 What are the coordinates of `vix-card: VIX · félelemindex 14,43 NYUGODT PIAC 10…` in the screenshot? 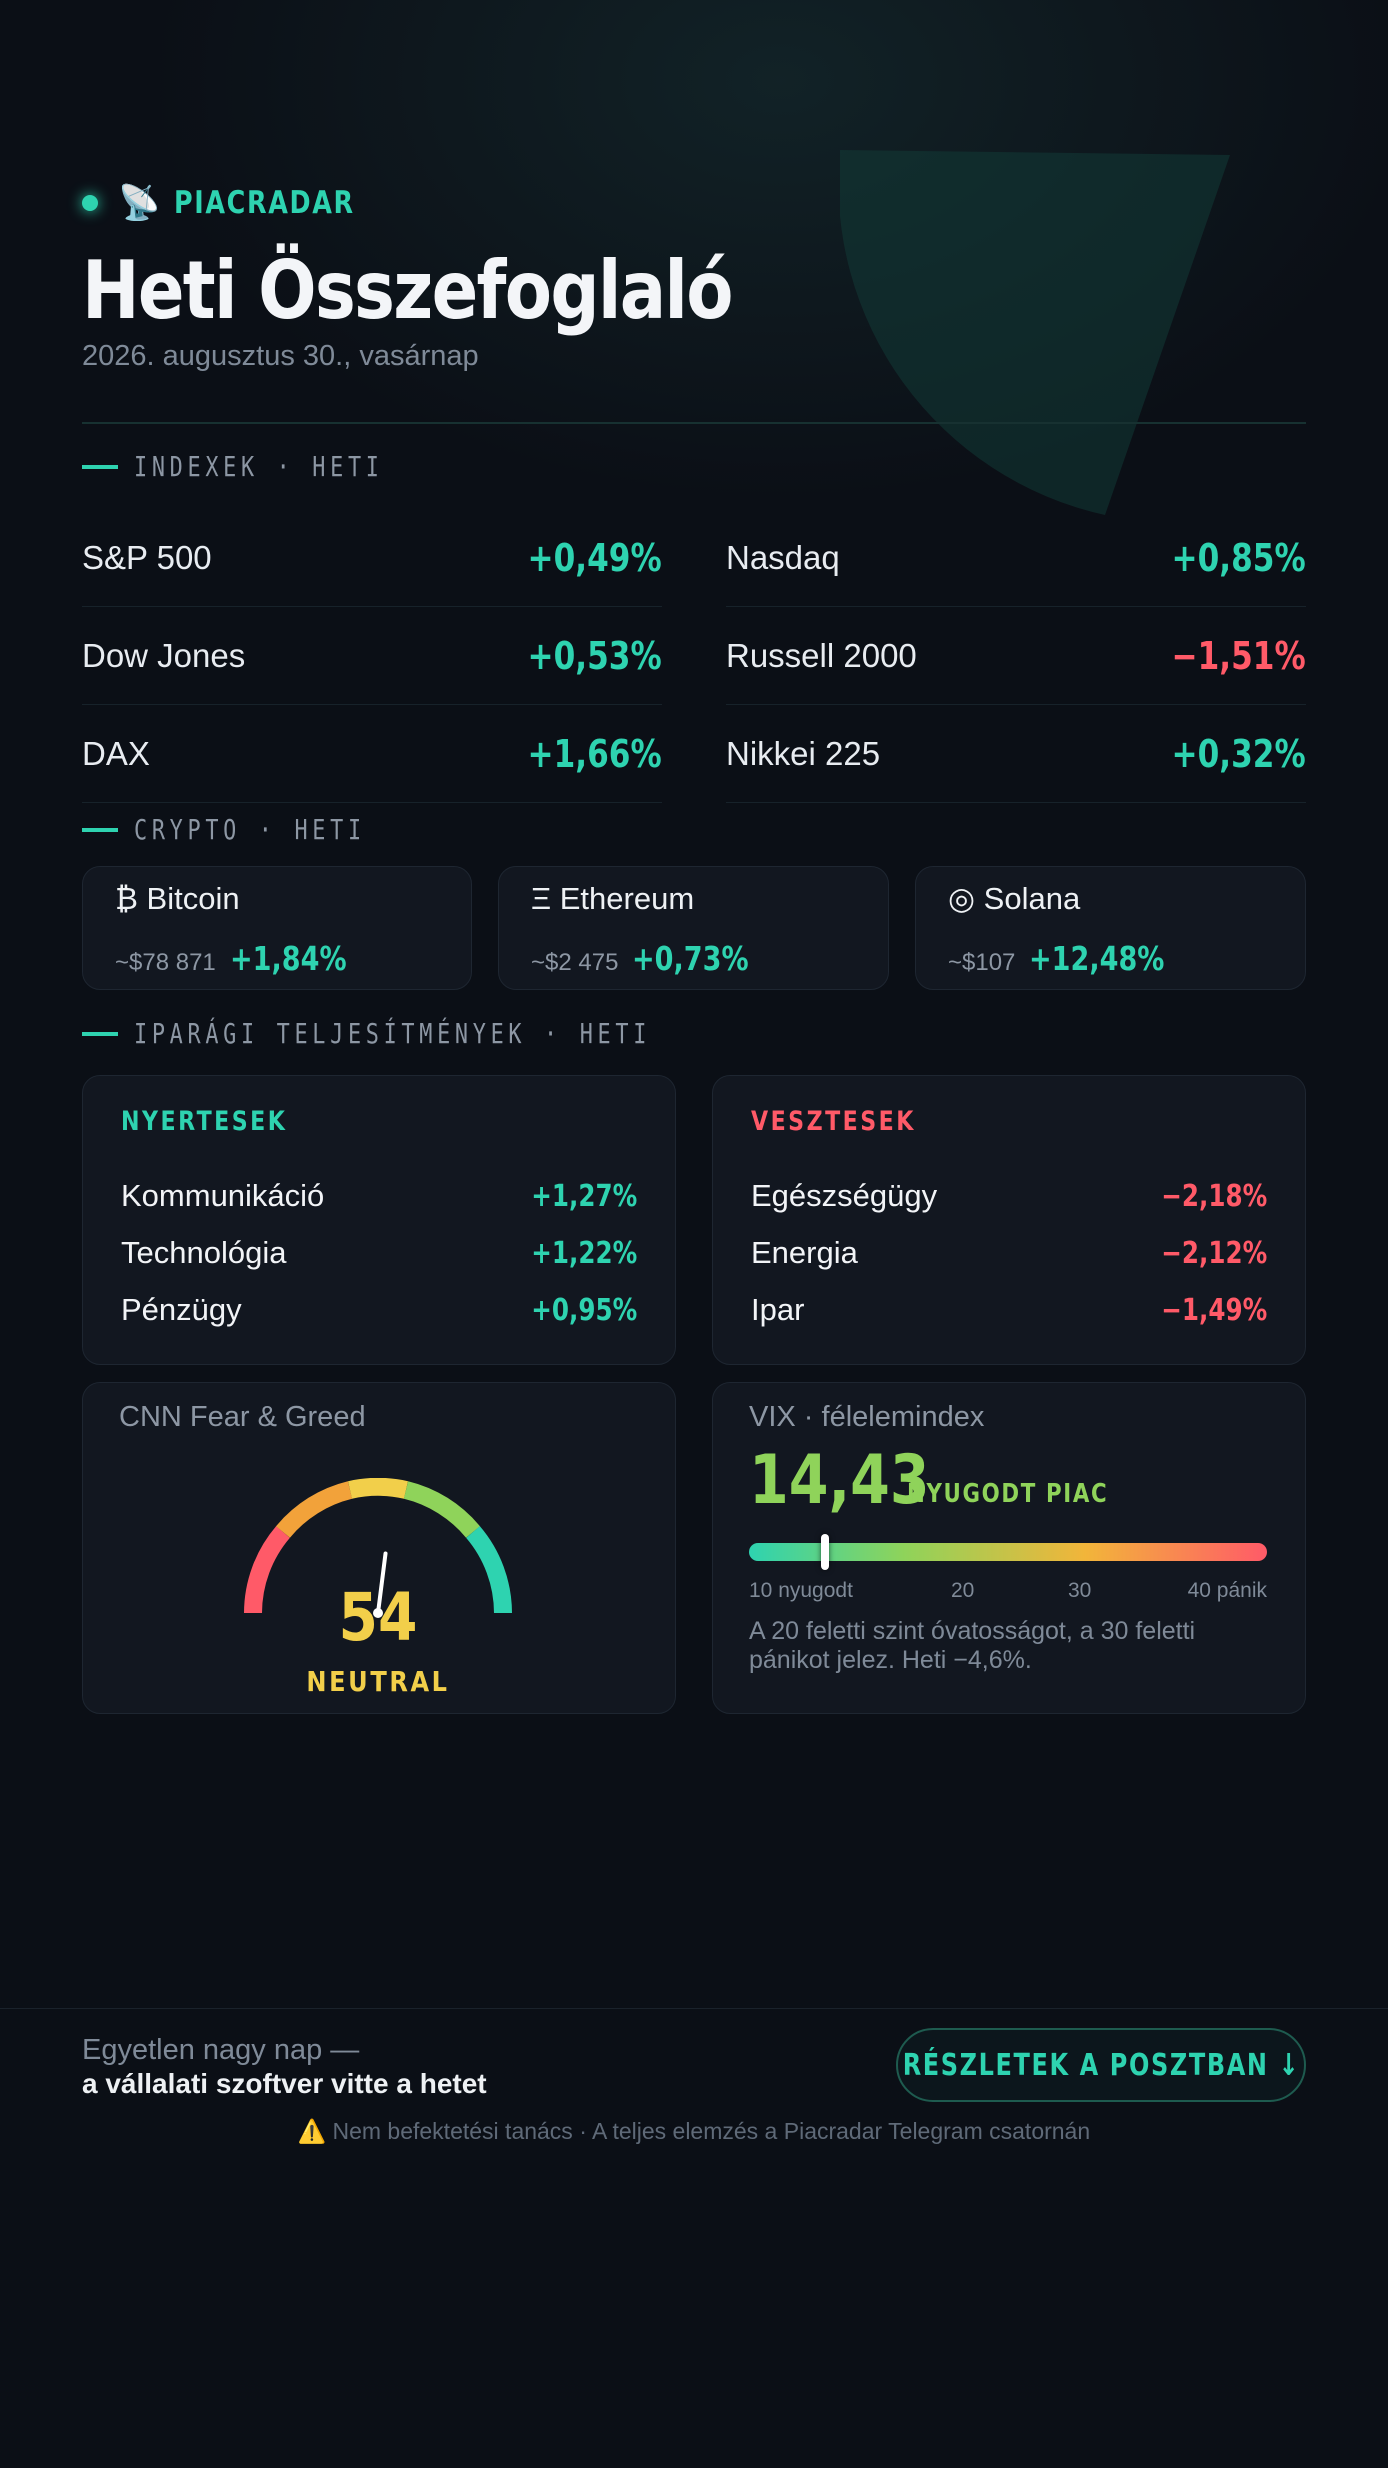 It's located at (1009, 1548).